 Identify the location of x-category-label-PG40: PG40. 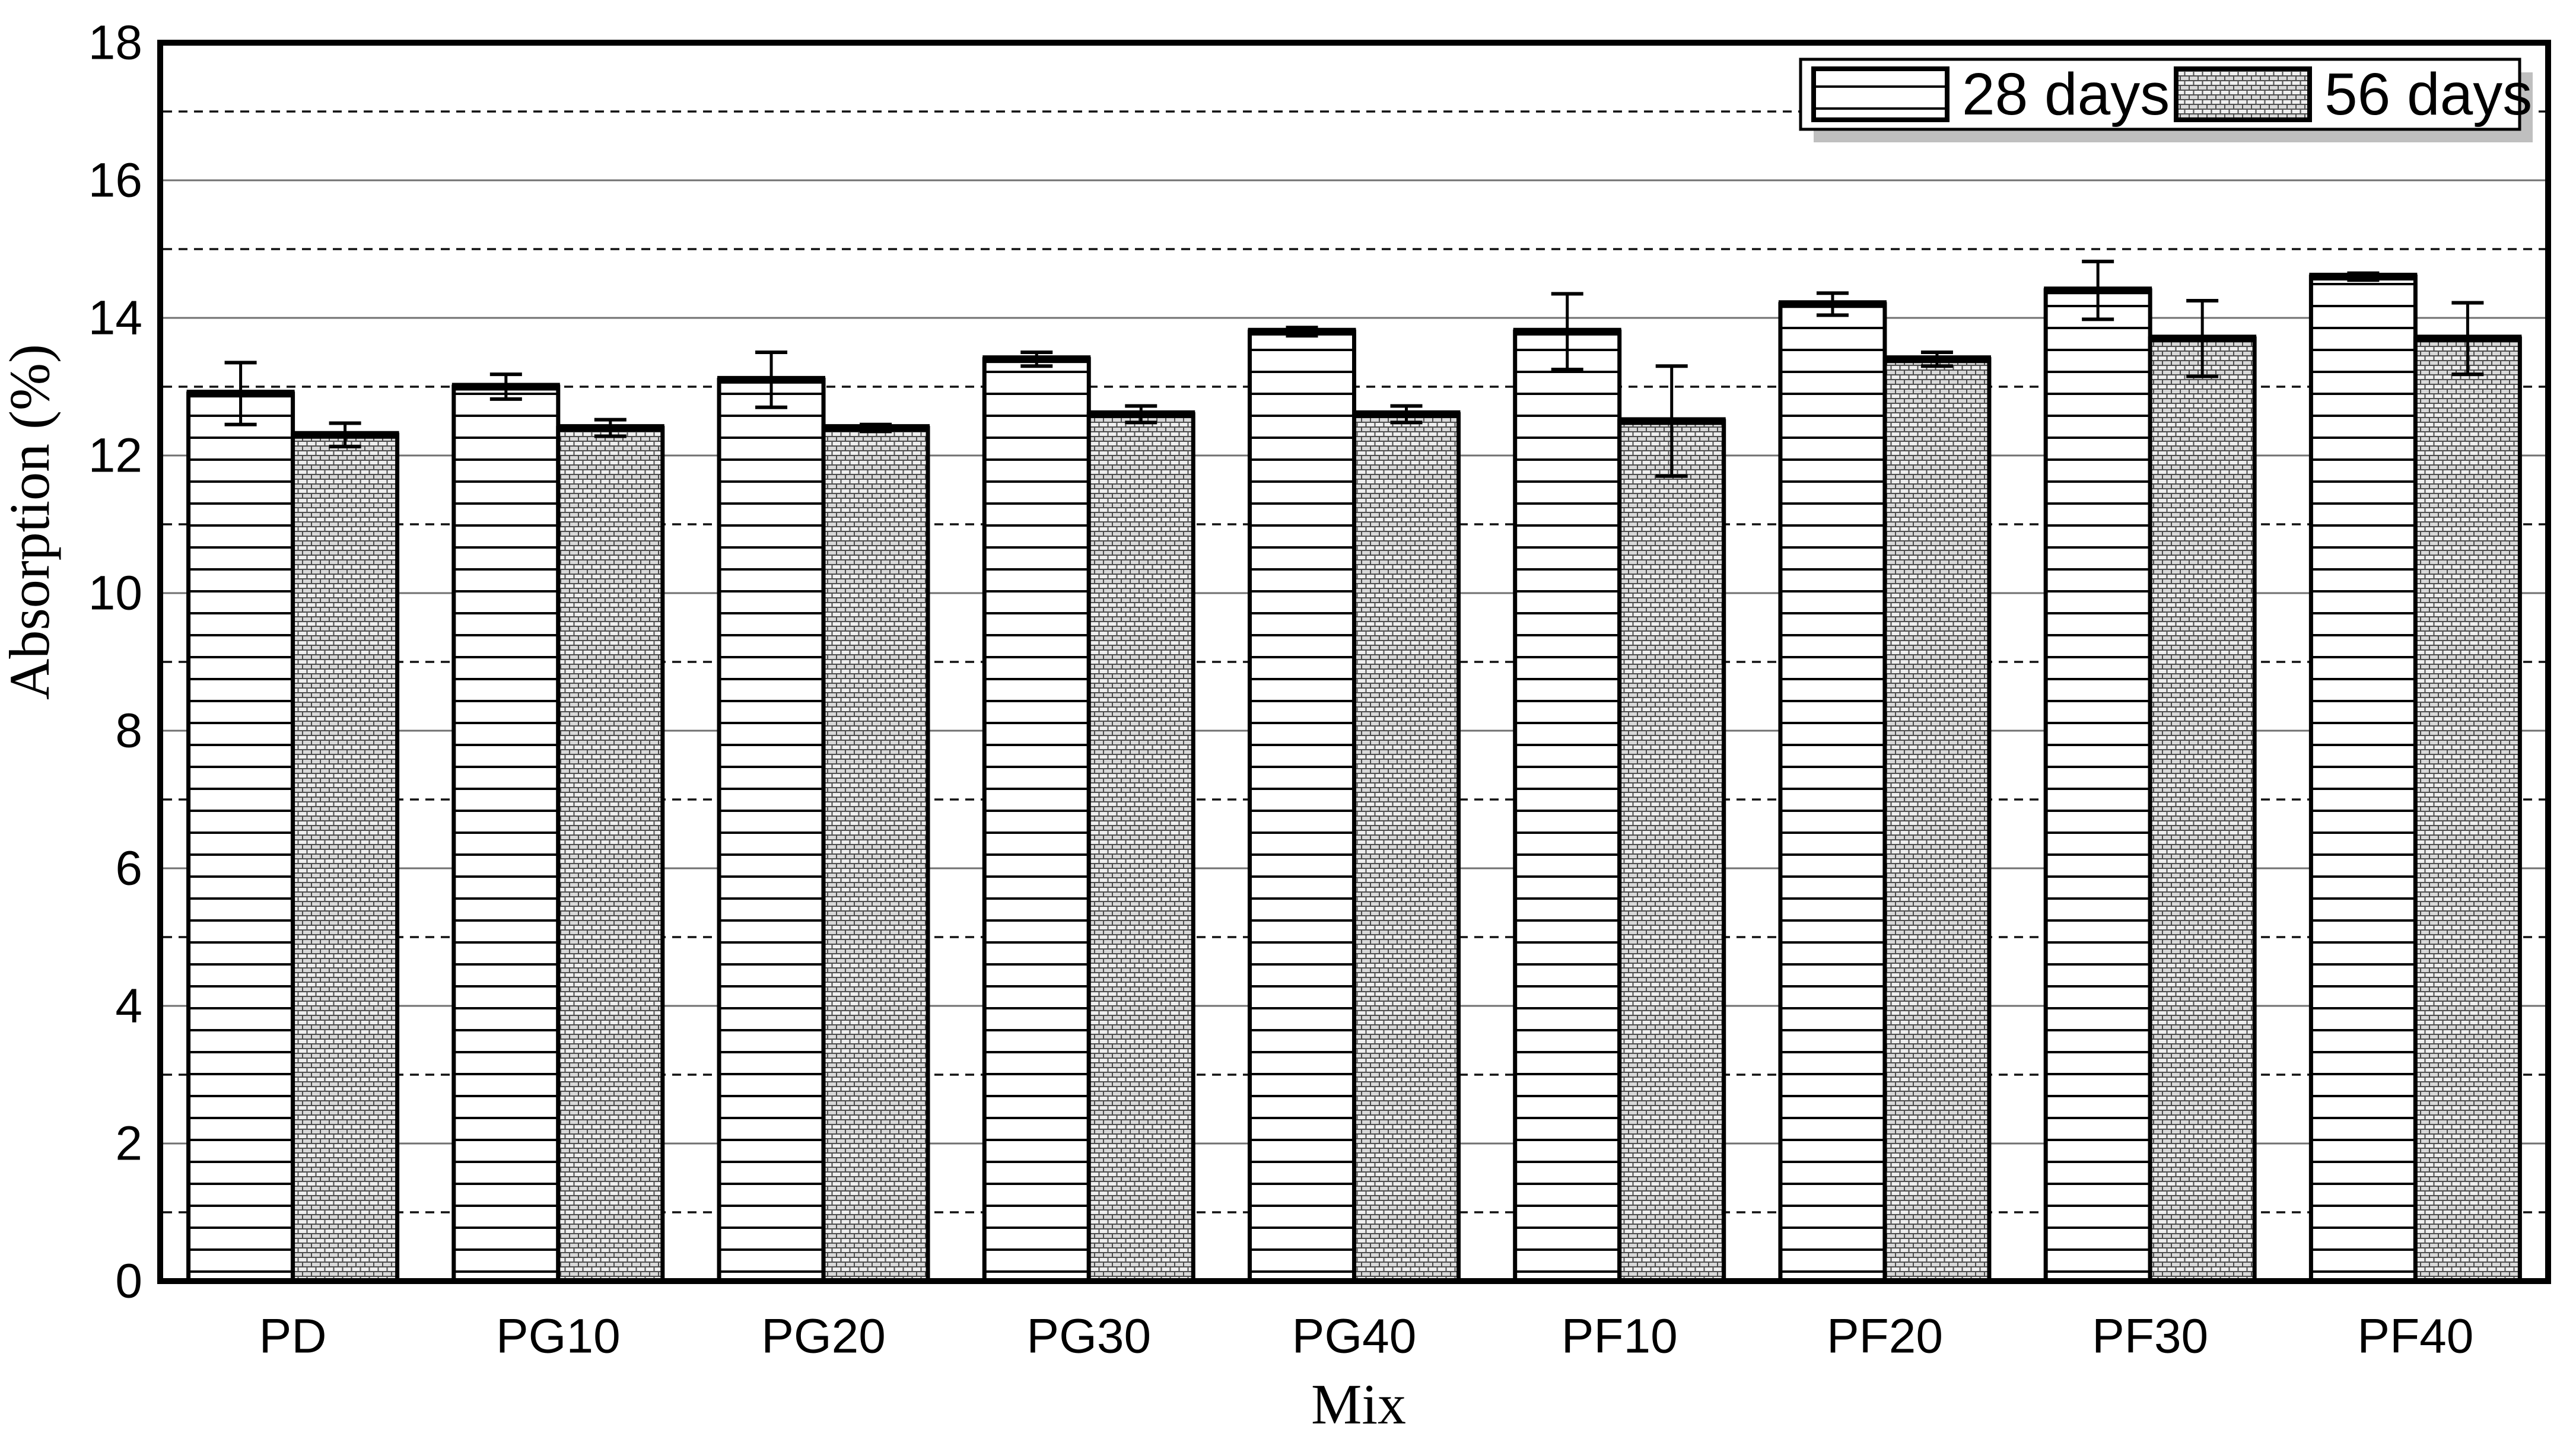
(1354, 1337).